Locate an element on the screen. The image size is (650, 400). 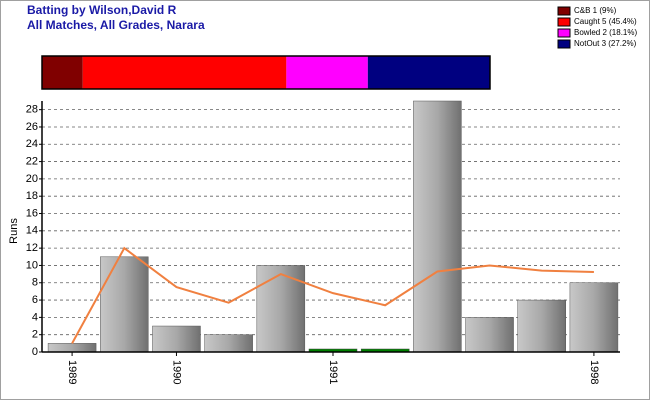
y-axis-label: Runs is located at coordinates (14, 231).